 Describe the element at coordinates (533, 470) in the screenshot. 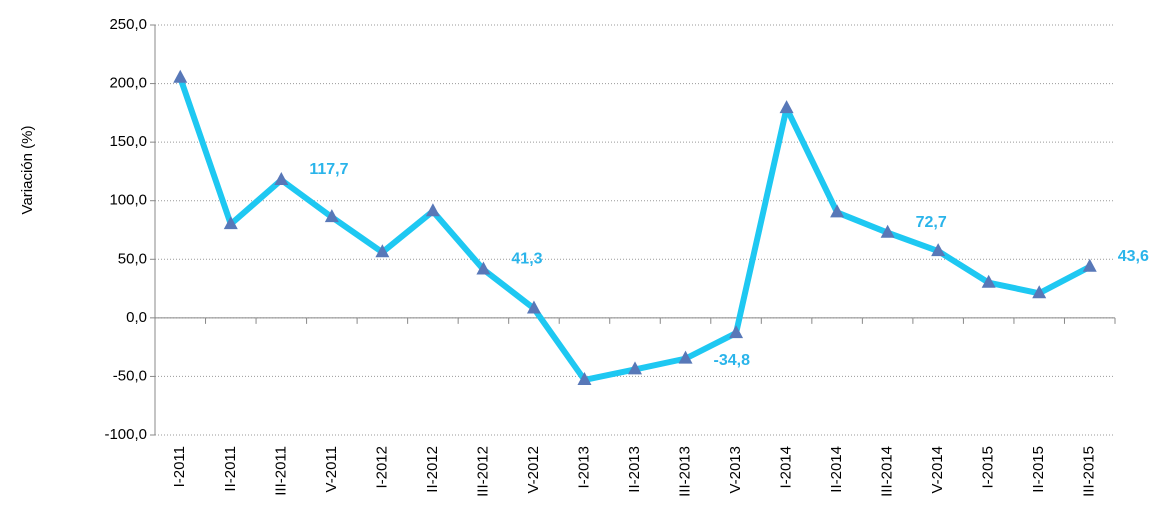

I see `x-tick-label: V-2012` at that location.